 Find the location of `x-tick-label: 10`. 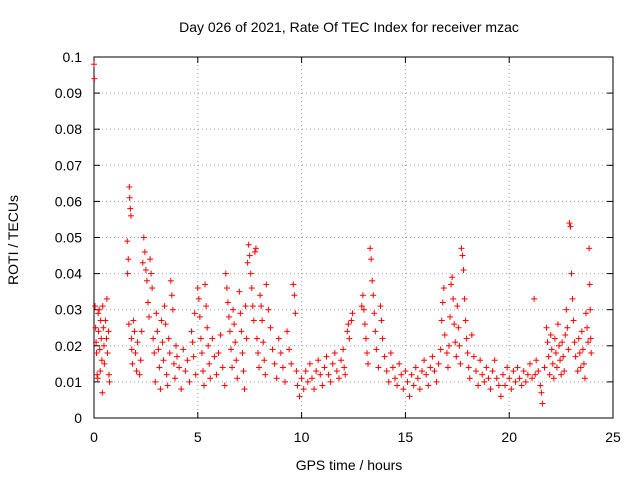

x-tick-label: 10 is located at coordinates (302, 437).